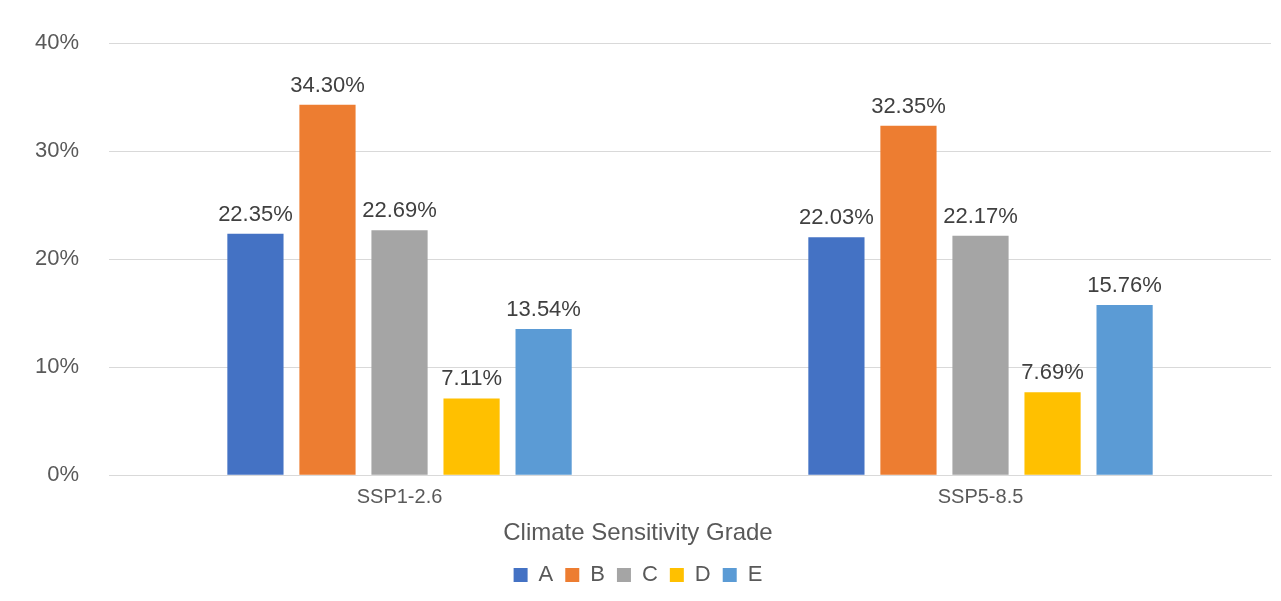 This screenshot has height=601, width=1281. Describe the element at coordinates (543, 309) in the screenshot. I see `data-label: 13.54%` at that location.